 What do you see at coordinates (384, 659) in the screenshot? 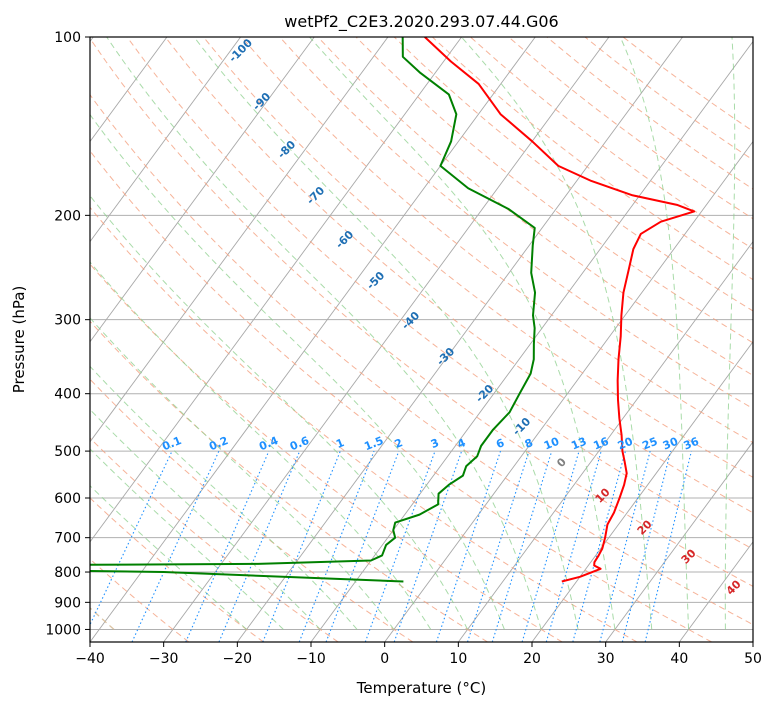
I see `x-tick-label: 0` at bounding box center [384, 659].